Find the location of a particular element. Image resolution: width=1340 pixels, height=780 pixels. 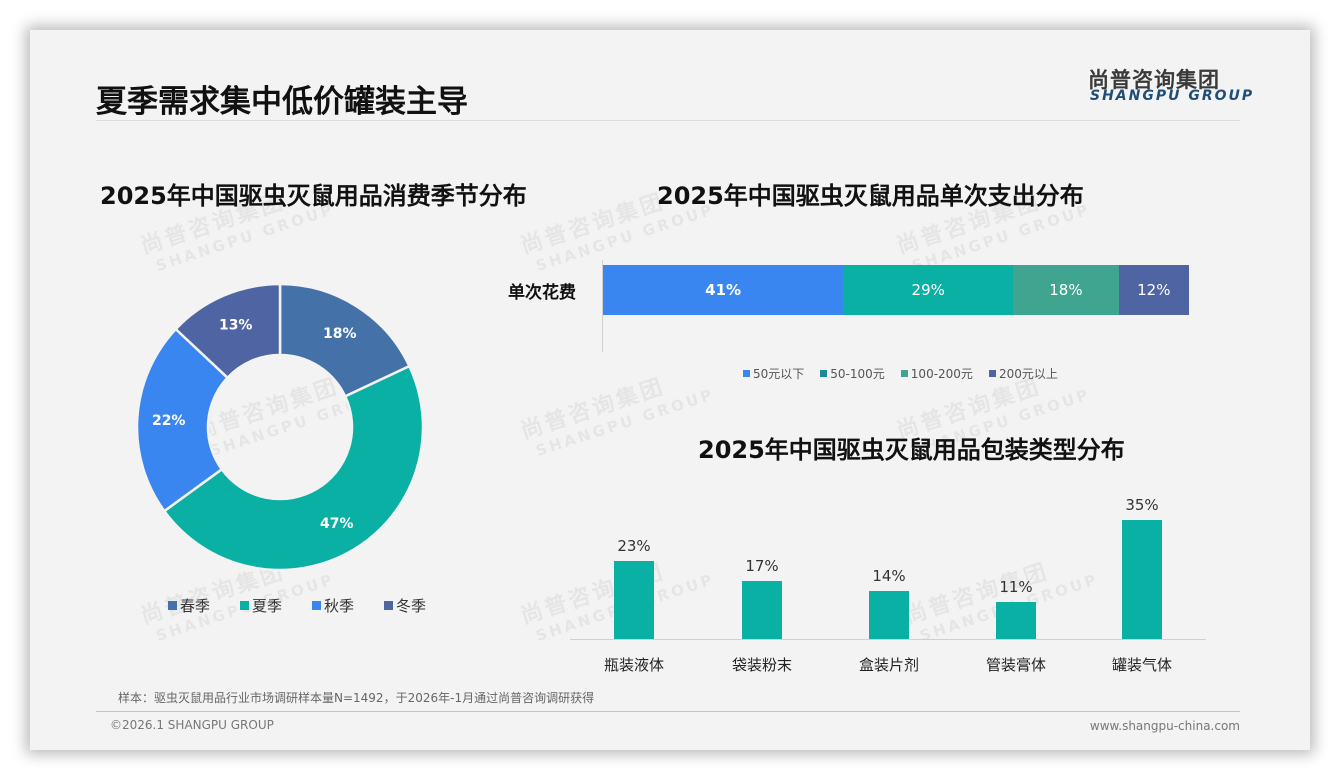

stacked-legend: 50元以下 50-100元 100-200元 200元以上 is located at coordinates (908, 373).